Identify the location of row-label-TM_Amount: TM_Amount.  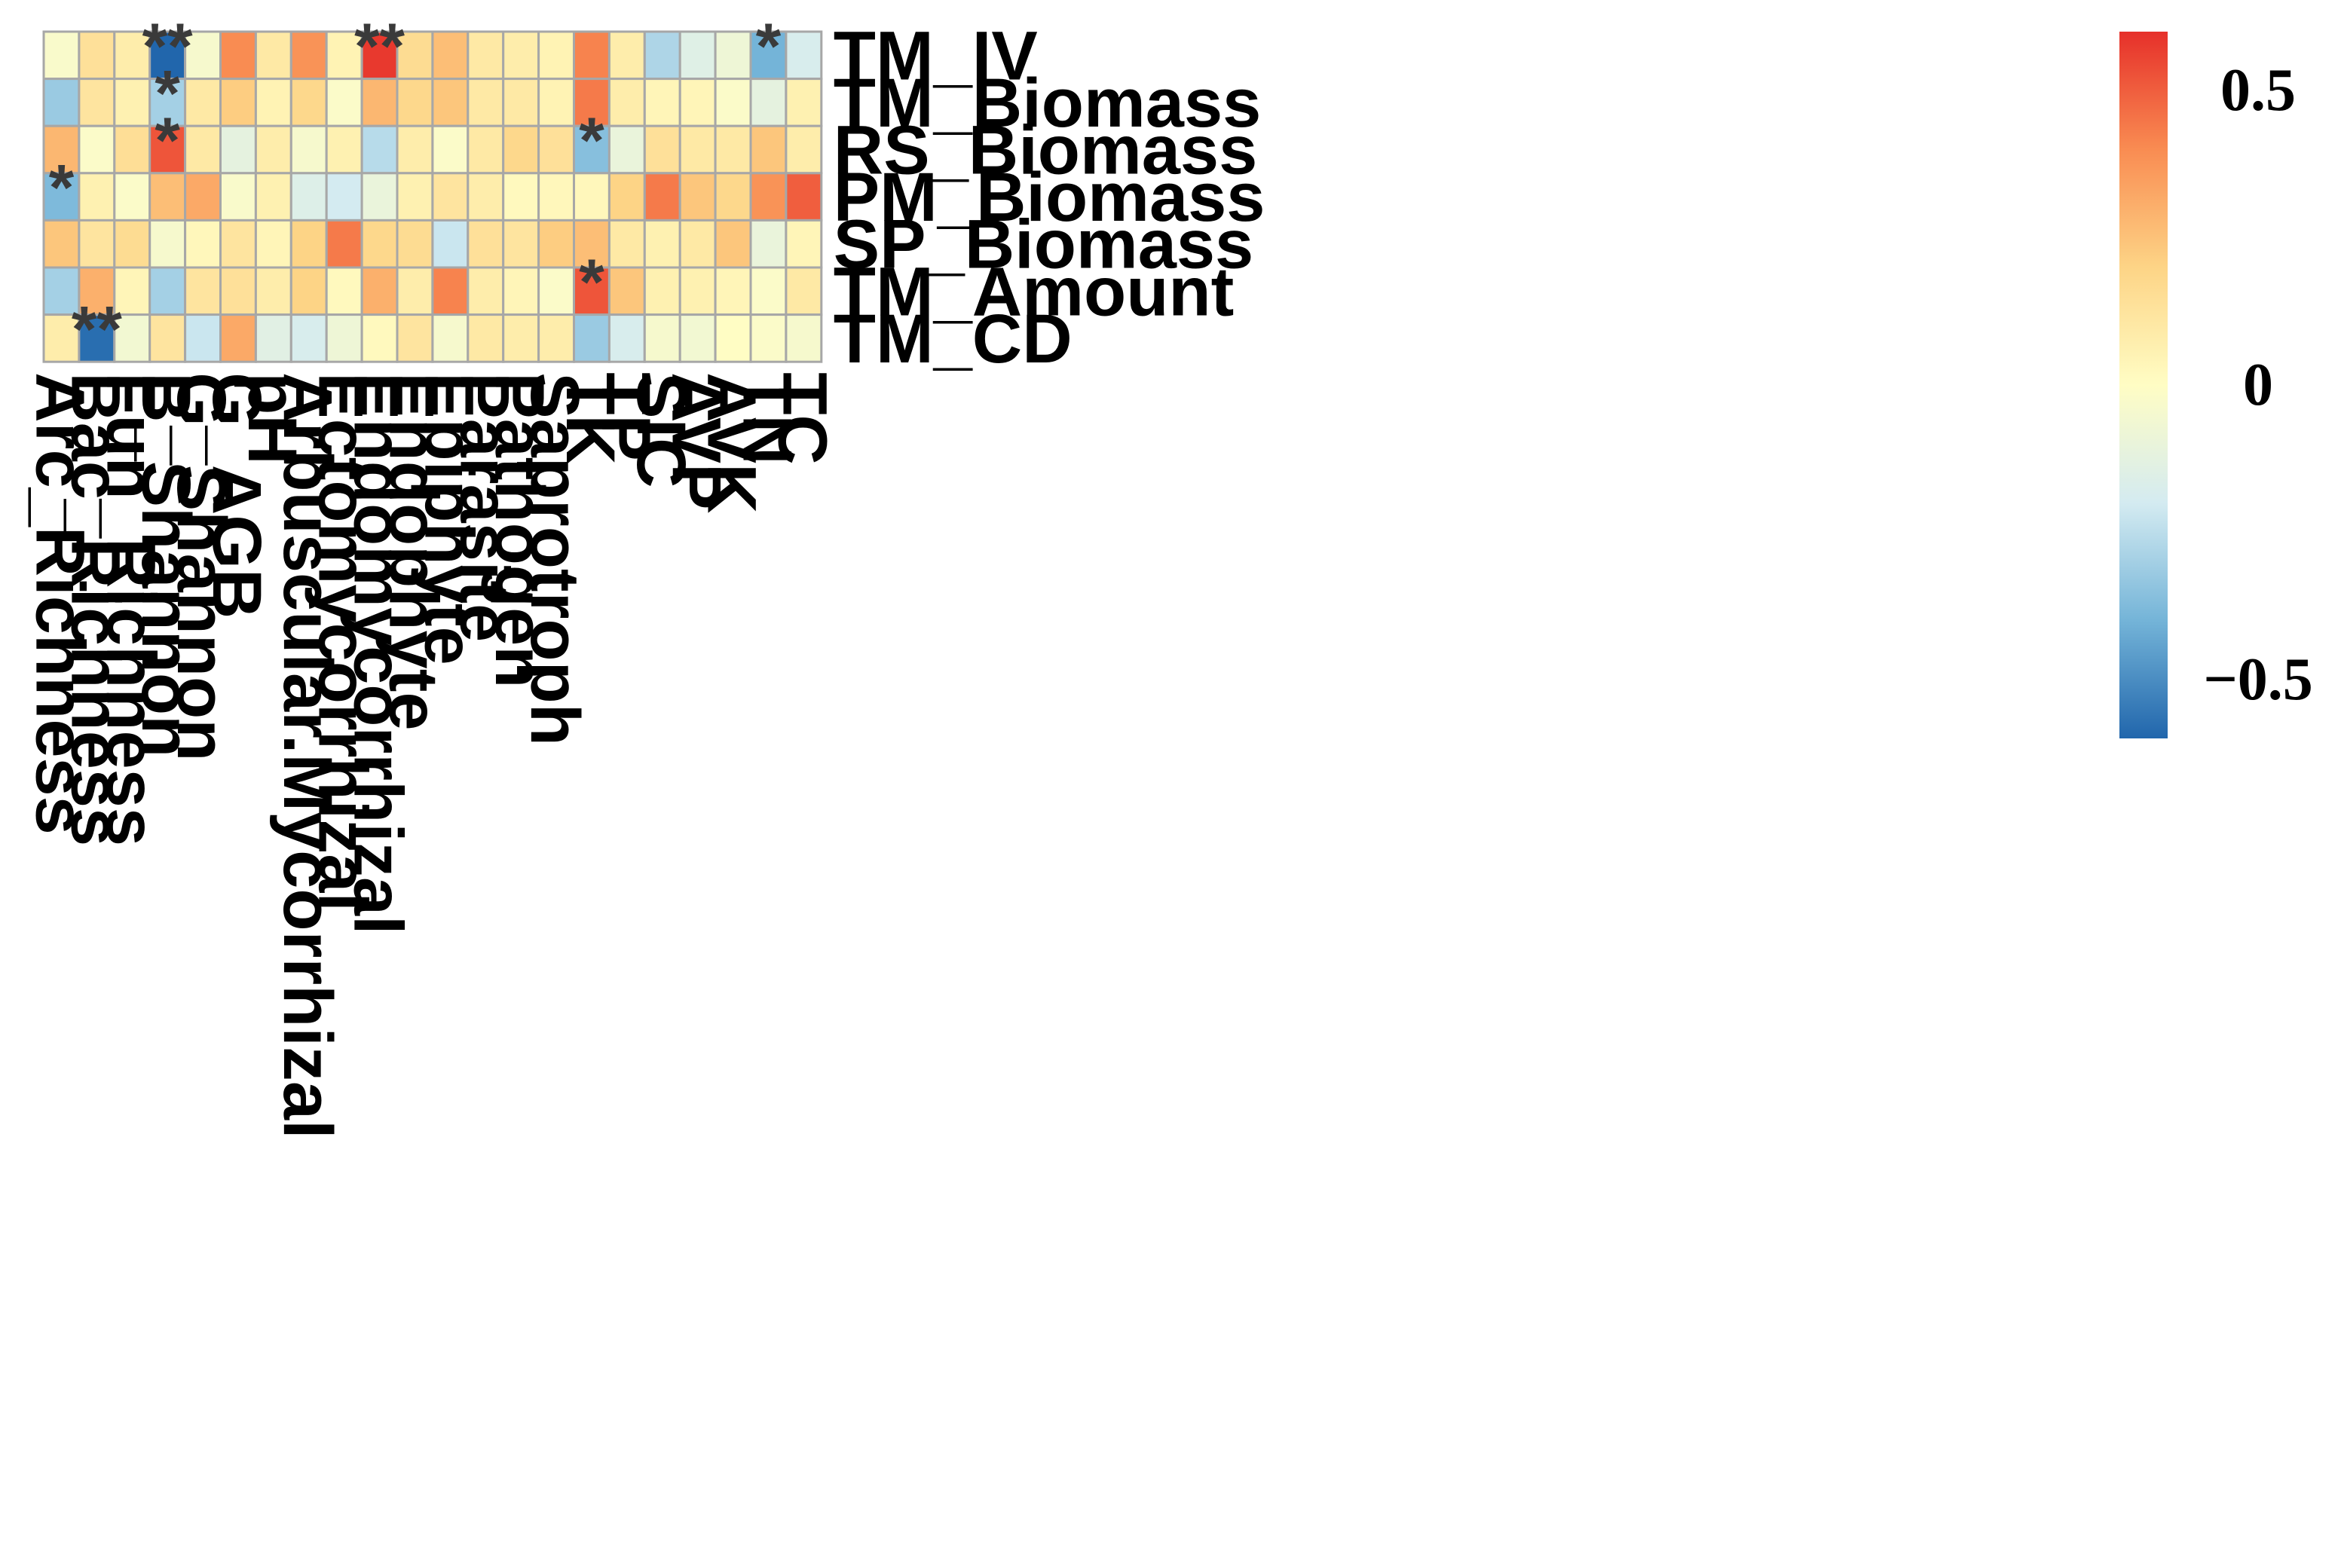
(1034, 291).